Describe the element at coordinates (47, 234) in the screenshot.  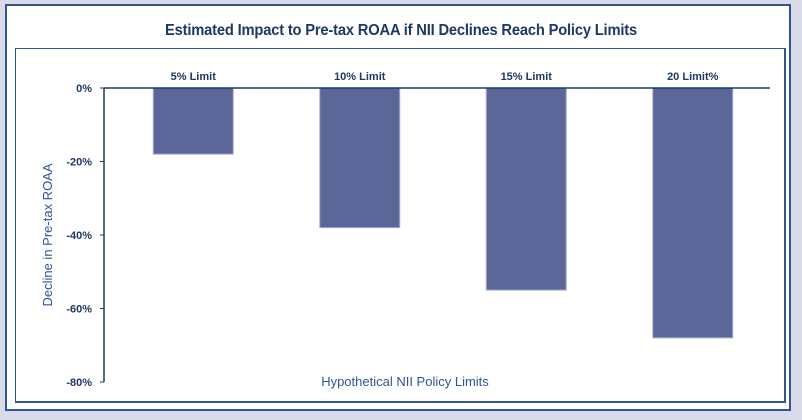
I see `y-axis-title: Decline in Pre-tax ROAA` at that location.